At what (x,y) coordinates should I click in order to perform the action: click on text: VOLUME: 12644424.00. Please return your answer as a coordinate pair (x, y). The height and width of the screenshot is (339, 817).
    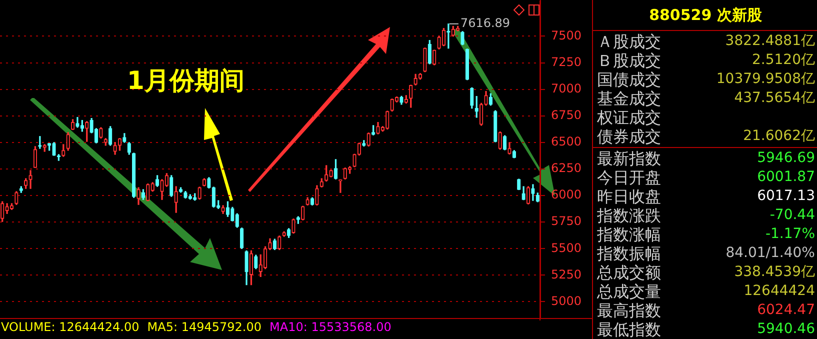
    Looking at the image, I should click on (70, 327).